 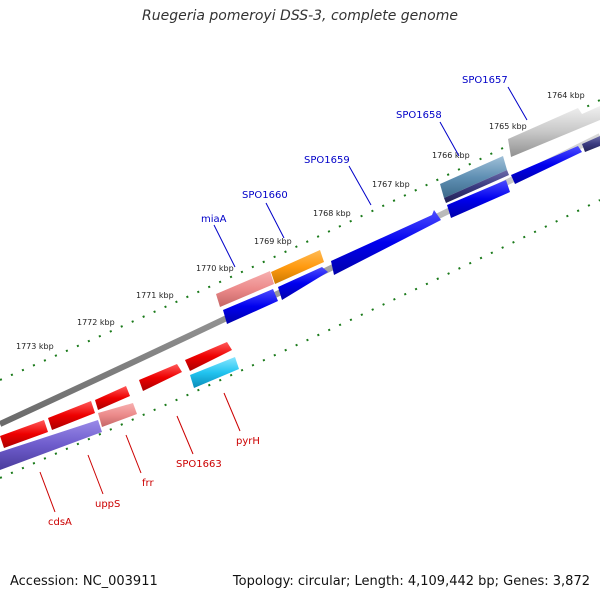 I want to click on gene-spo1659, so click(x=386, y=242).